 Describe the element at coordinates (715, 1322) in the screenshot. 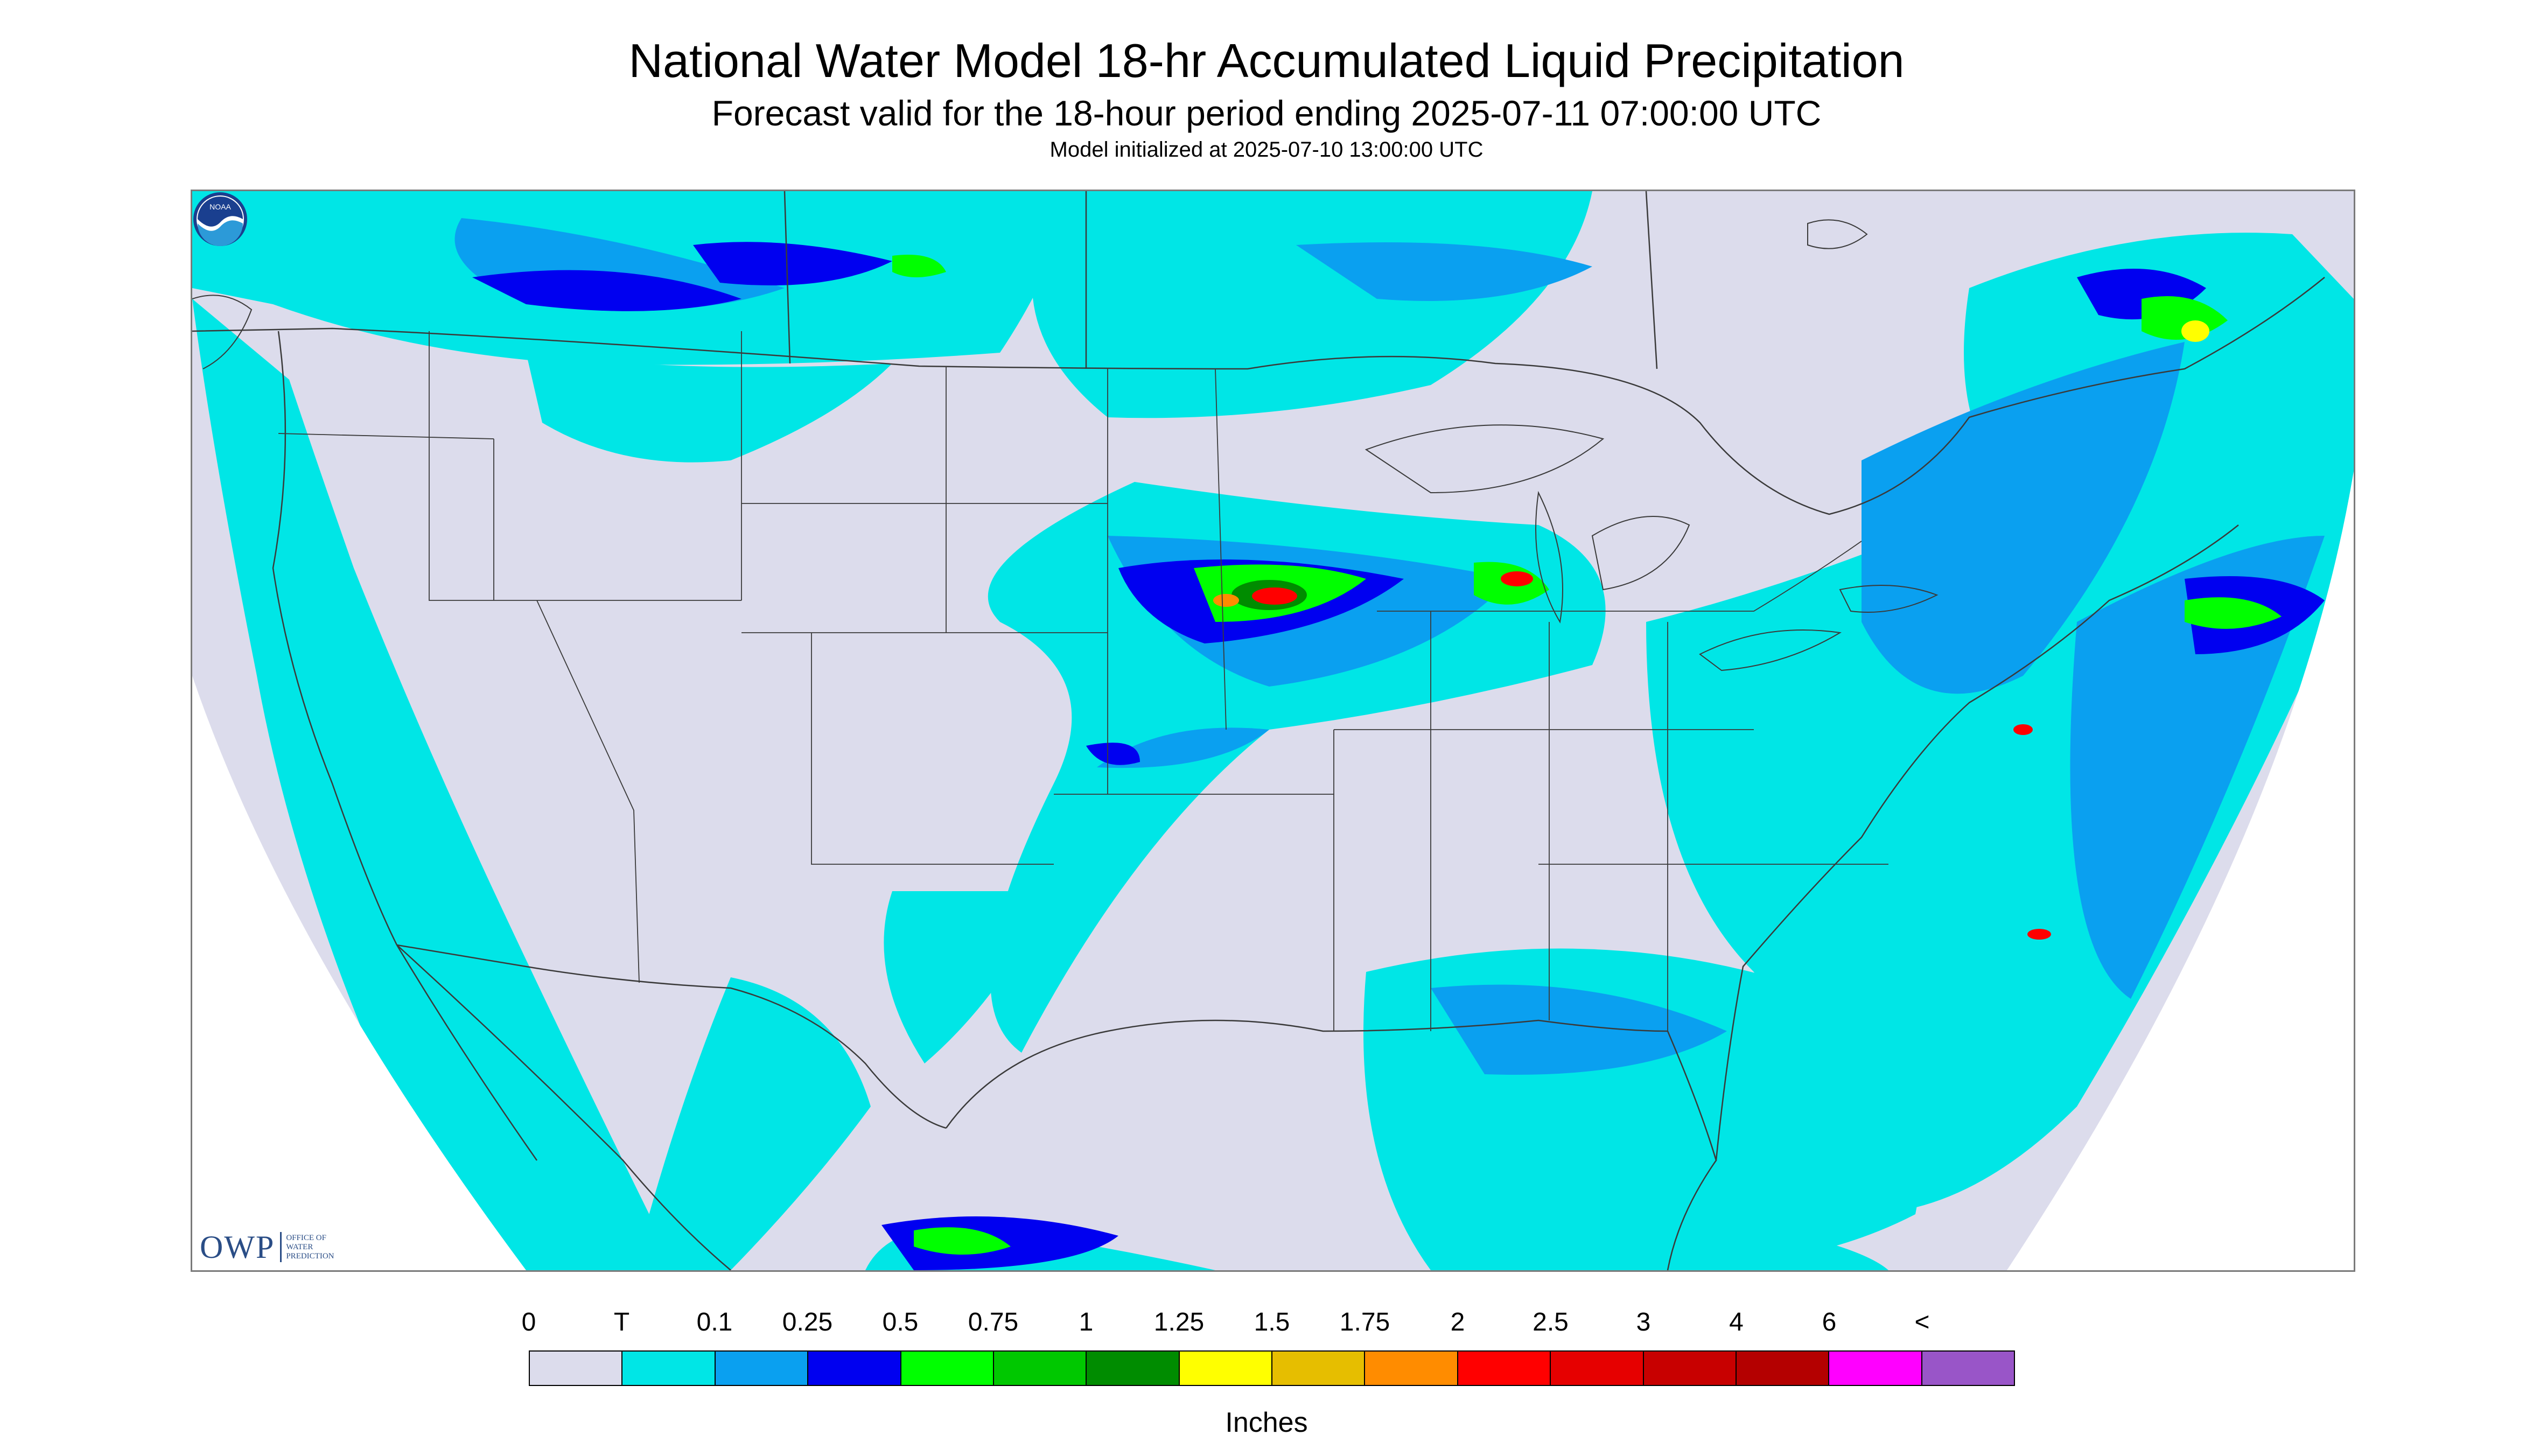

I see `legend-tick-label: 0.1` at that location.